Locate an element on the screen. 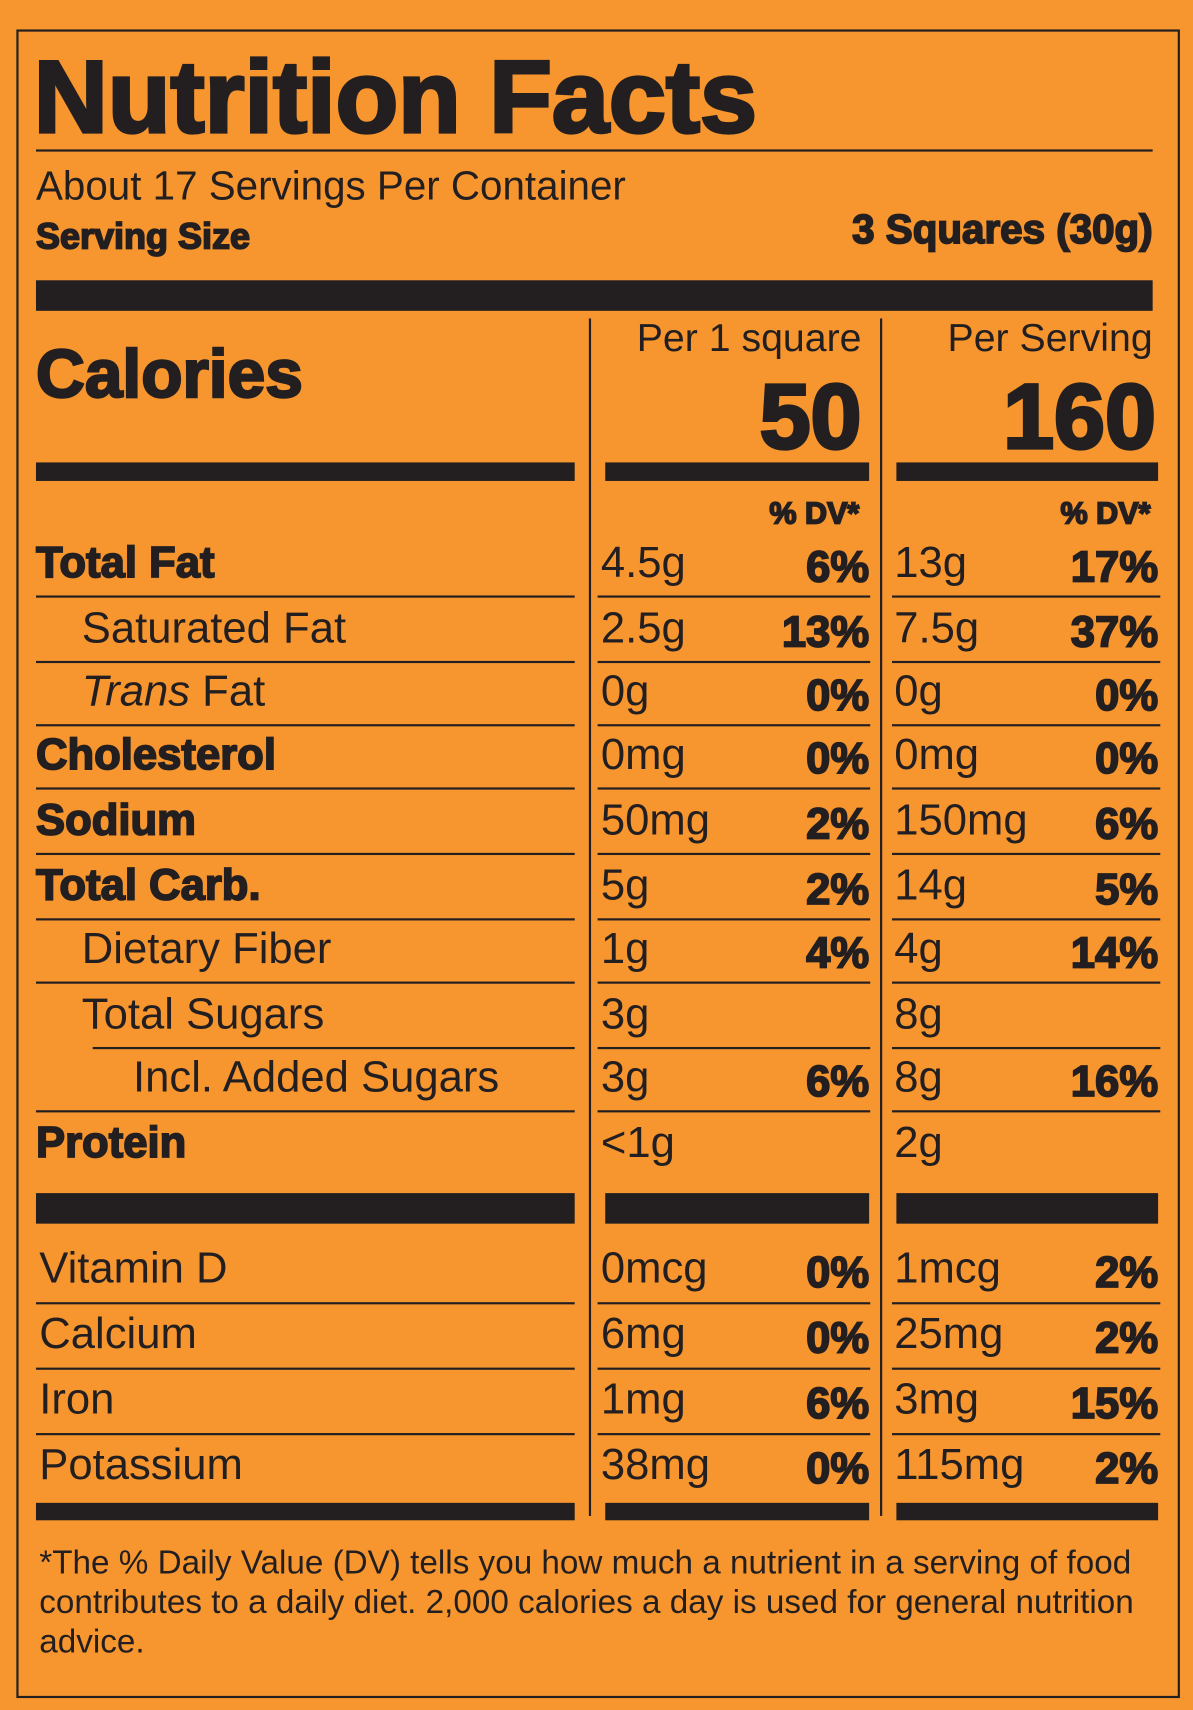  amount: 150mg is located at coordinates (961, 820).